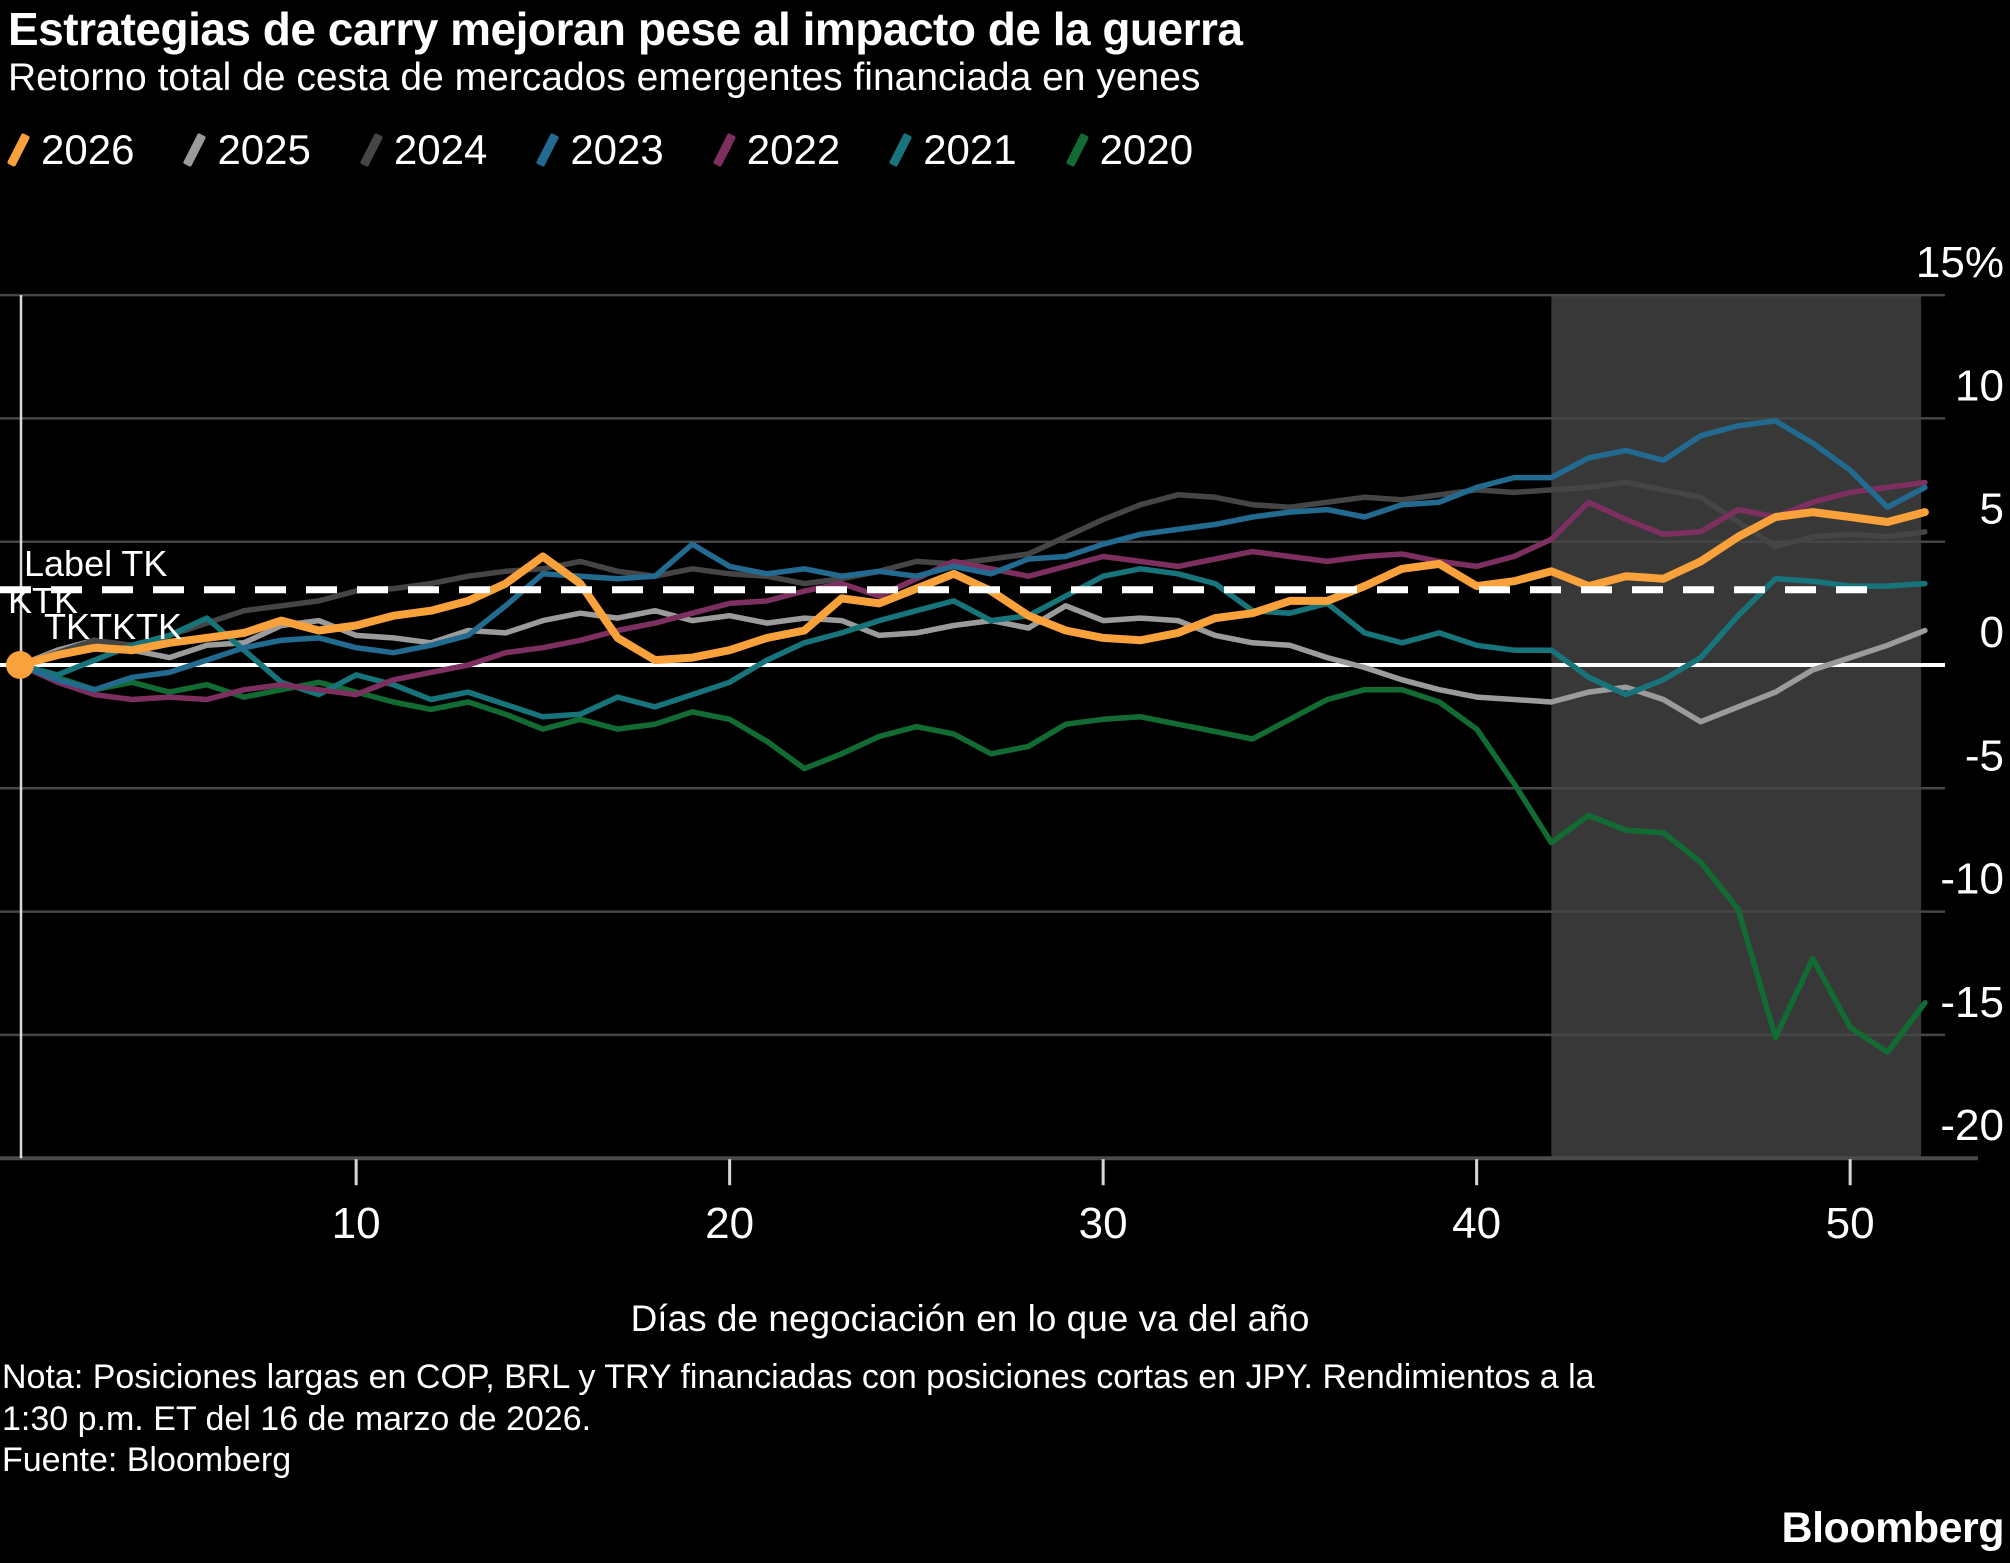  I want to click on x-axis-title: Días de negociación en lo que va del año, so click(970, 1318).